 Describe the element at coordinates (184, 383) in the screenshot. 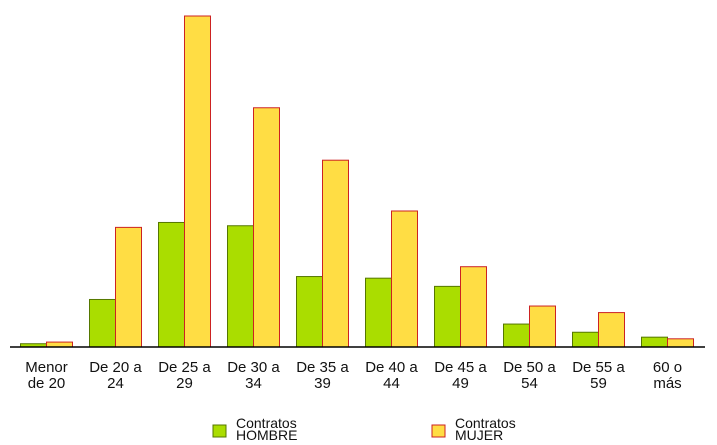

I see `x-tick-label: 29` at that location.